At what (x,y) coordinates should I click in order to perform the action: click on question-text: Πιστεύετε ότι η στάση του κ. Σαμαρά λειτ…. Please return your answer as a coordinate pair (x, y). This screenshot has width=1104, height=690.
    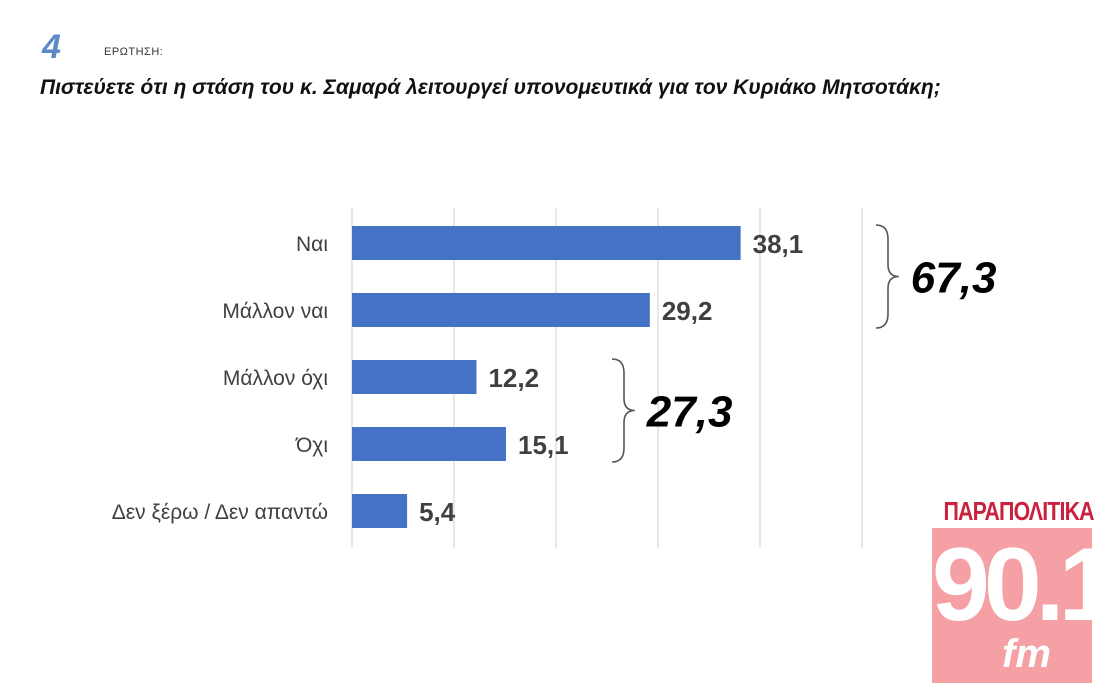
    Looking at the image, I should click on (490, 87).